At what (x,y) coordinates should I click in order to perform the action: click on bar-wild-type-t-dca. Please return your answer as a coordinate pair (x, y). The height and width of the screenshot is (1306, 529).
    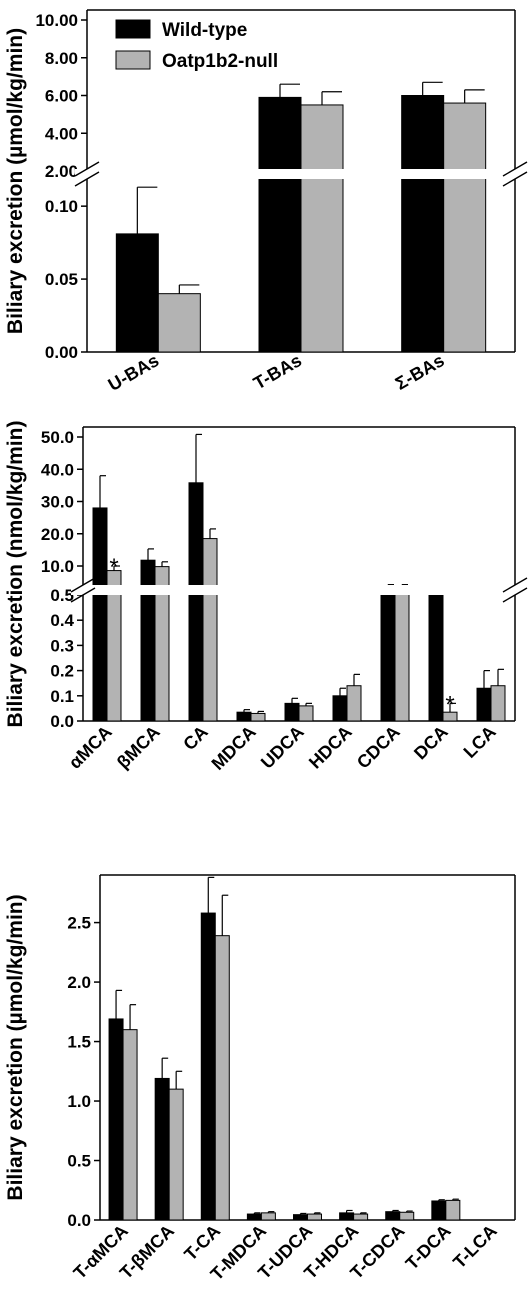
    Looking at the image, I should click on (439, 1210).